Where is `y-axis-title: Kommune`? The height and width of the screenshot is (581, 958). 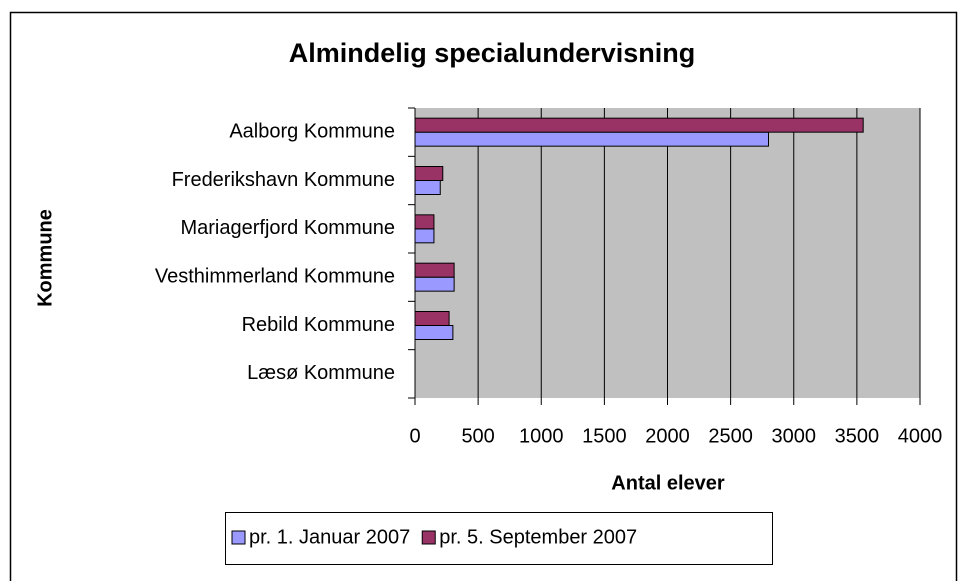 y-axis-title: Kommune is located at coordinates (45, 258).